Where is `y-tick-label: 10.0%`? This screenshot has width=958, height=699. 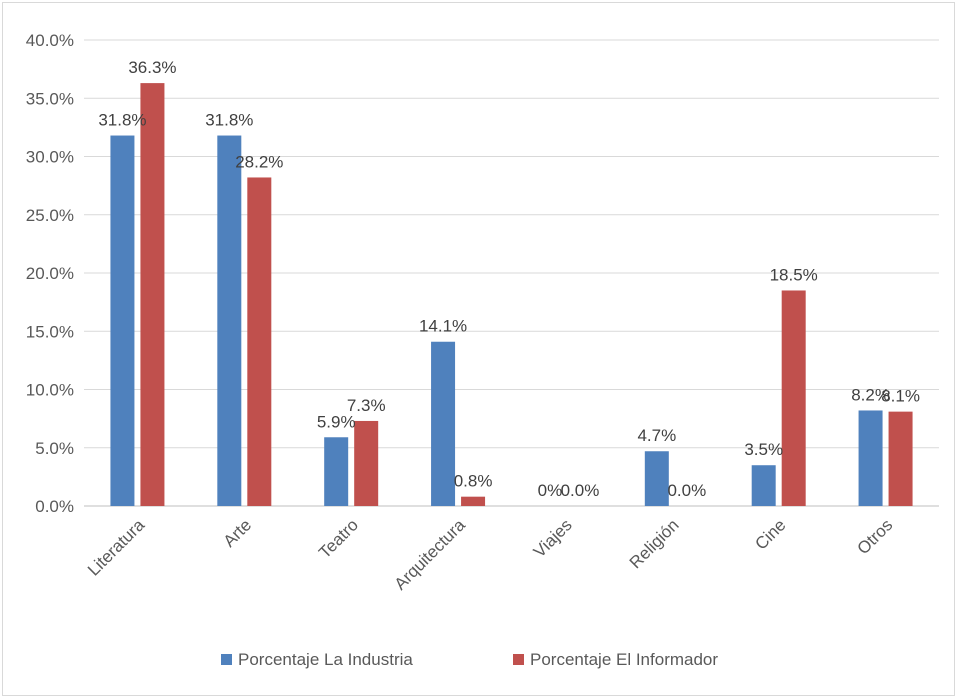 y-tick-label: 10.0% is located at coordinates (50, 390).